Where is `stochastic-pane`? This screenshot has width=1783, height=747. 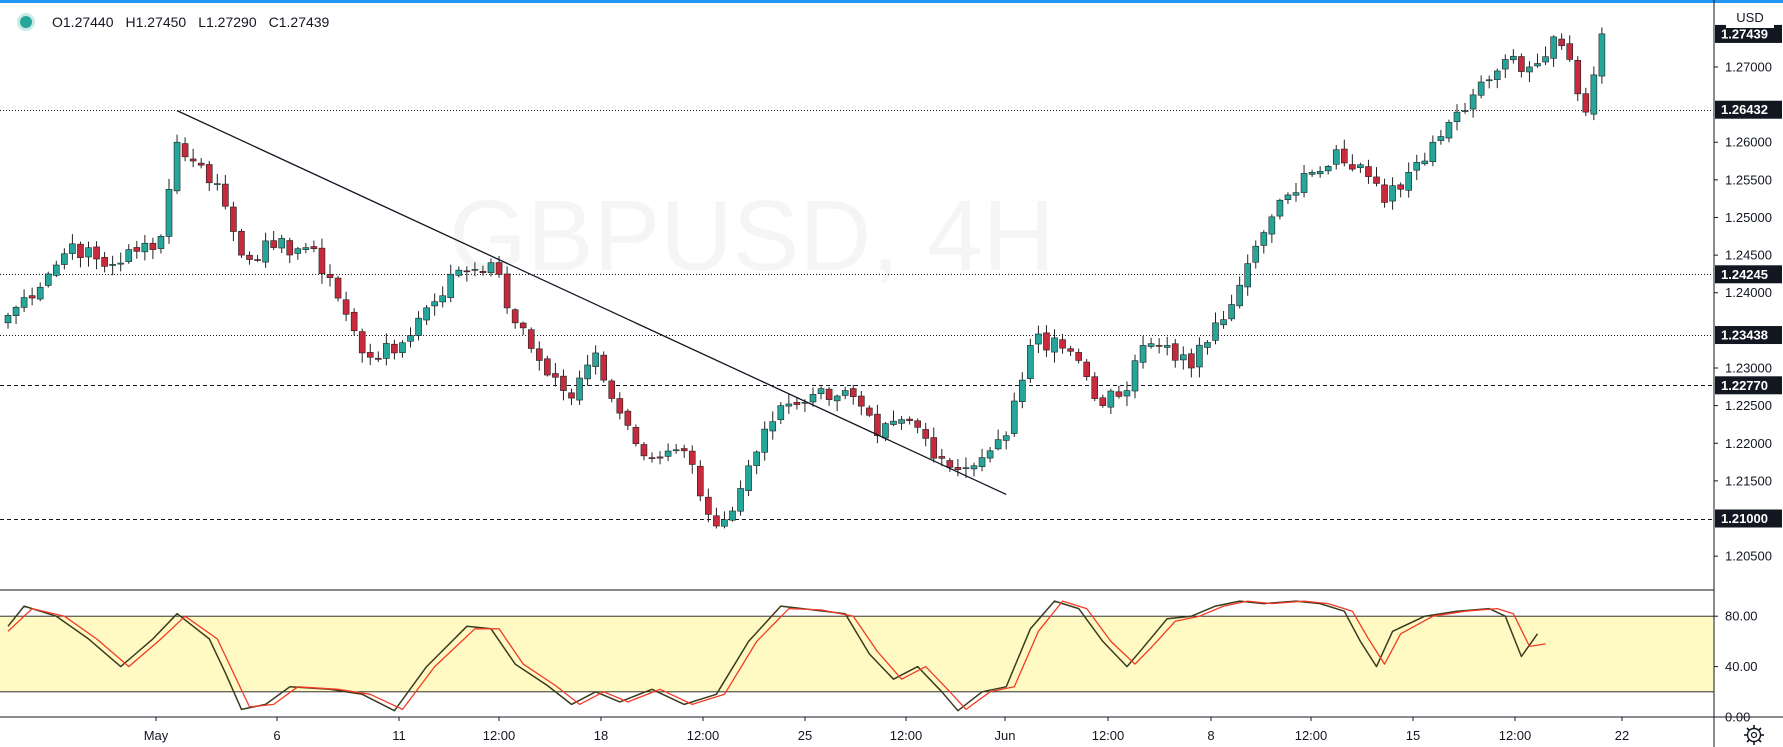
stochastic-pane is located at coordinates (857, 656).